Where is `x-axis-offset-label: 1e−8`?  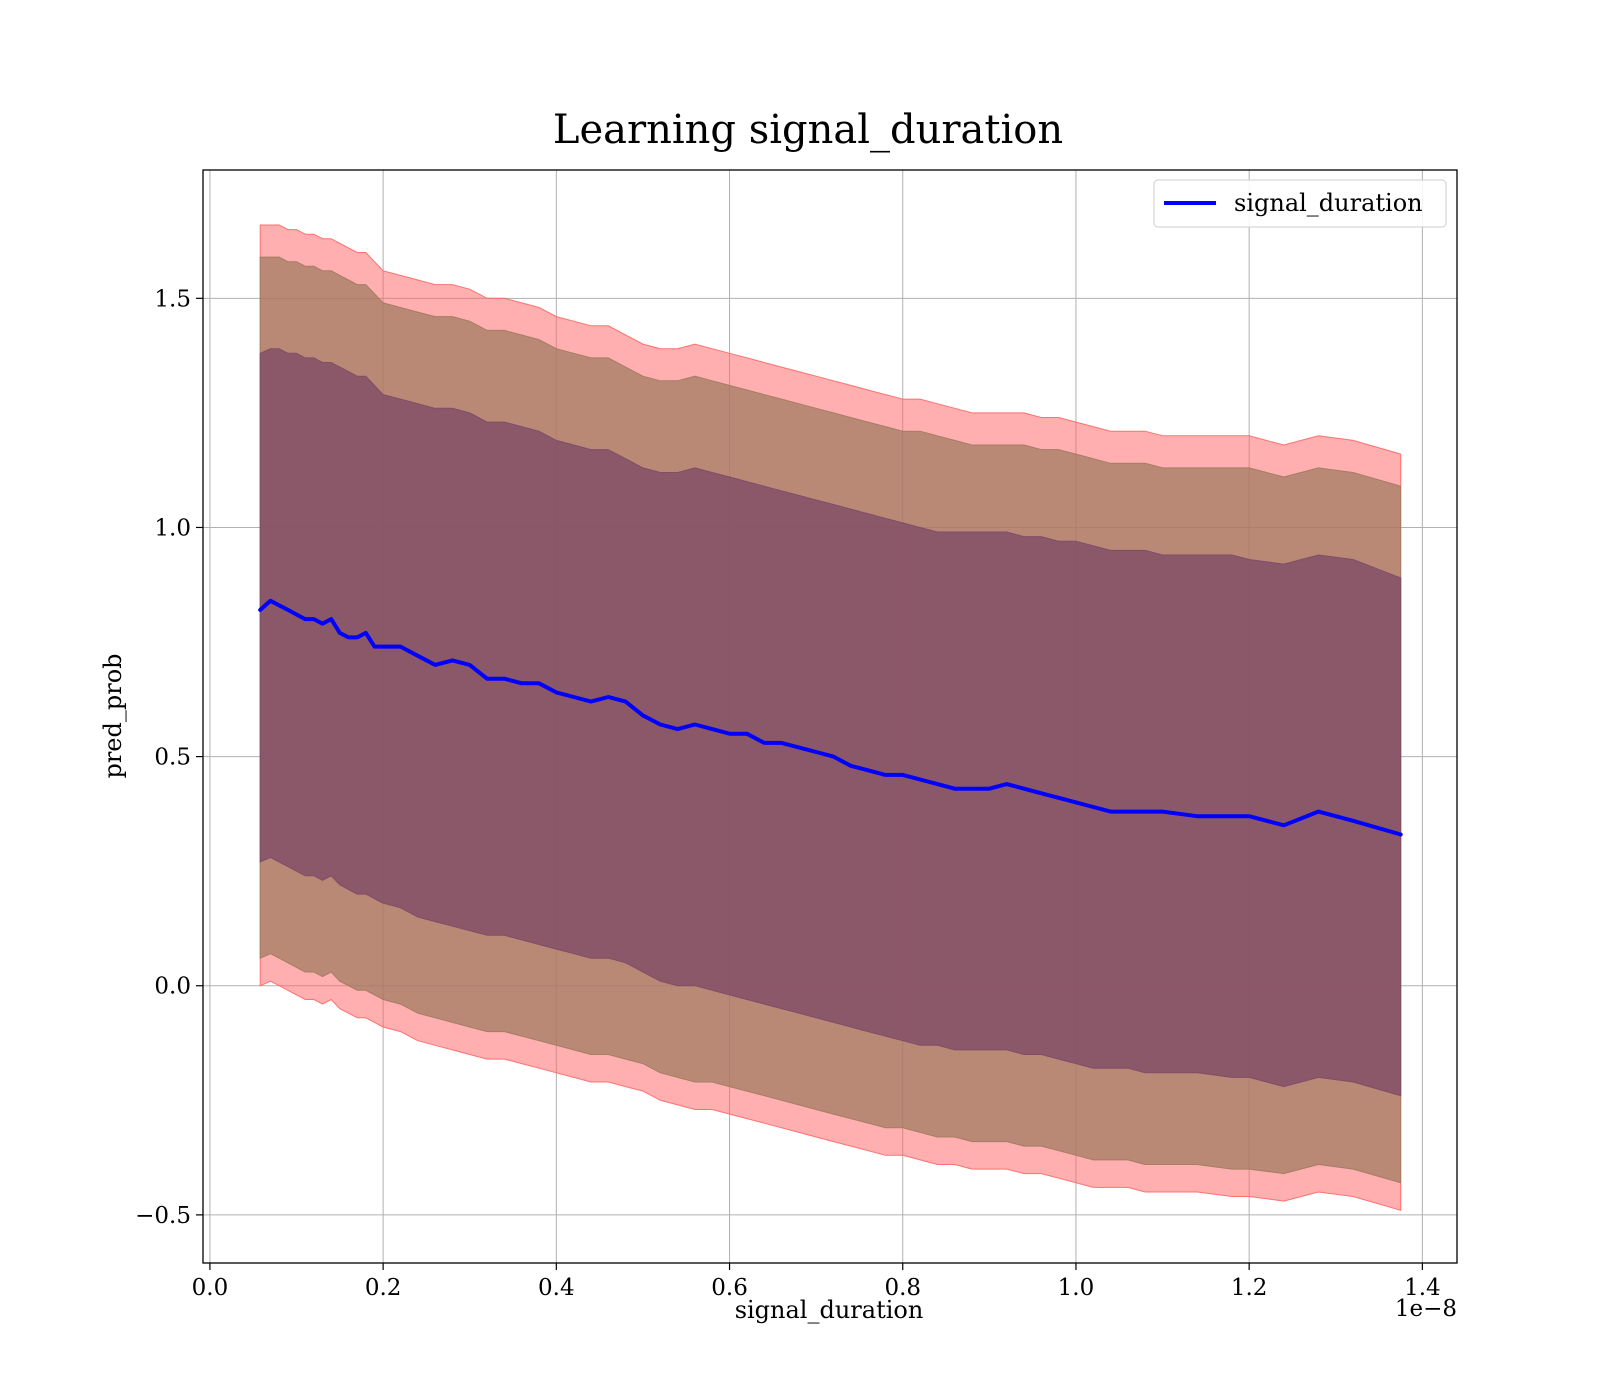
x-axis-offset-label: 1e−8 is located at coordinates (1426, 1309).